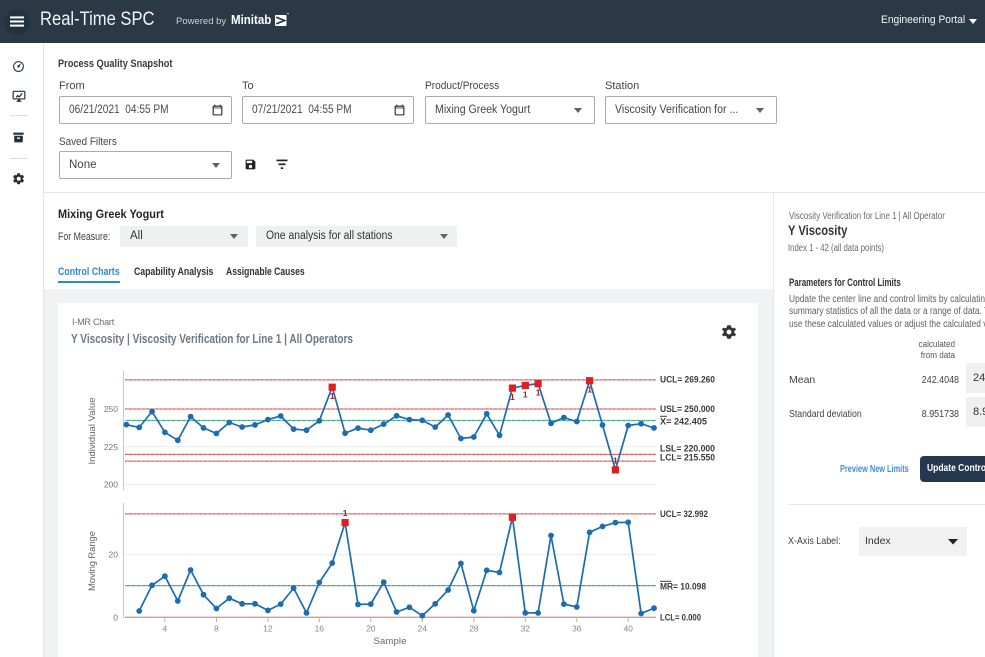 This screenshot has height=657, width=985. Describe the element at coordinates (687, 380) in the screenshot. I see `svg-text: UCL= 269.260` at that location.